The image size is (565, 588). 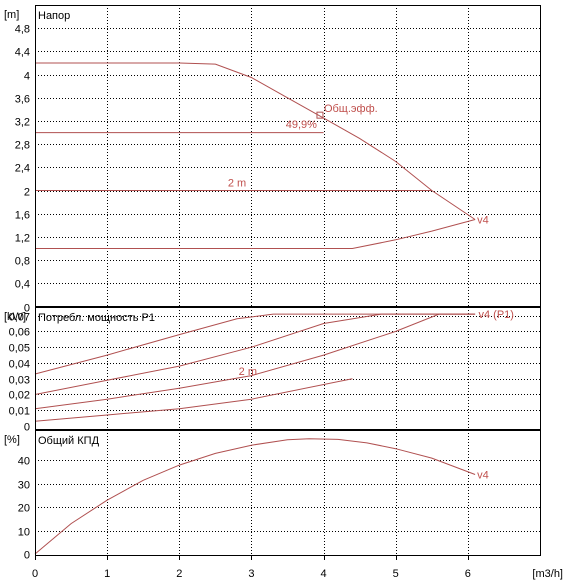 I want to click on y-tick-label: 0,06, so click(x=19, y=333).